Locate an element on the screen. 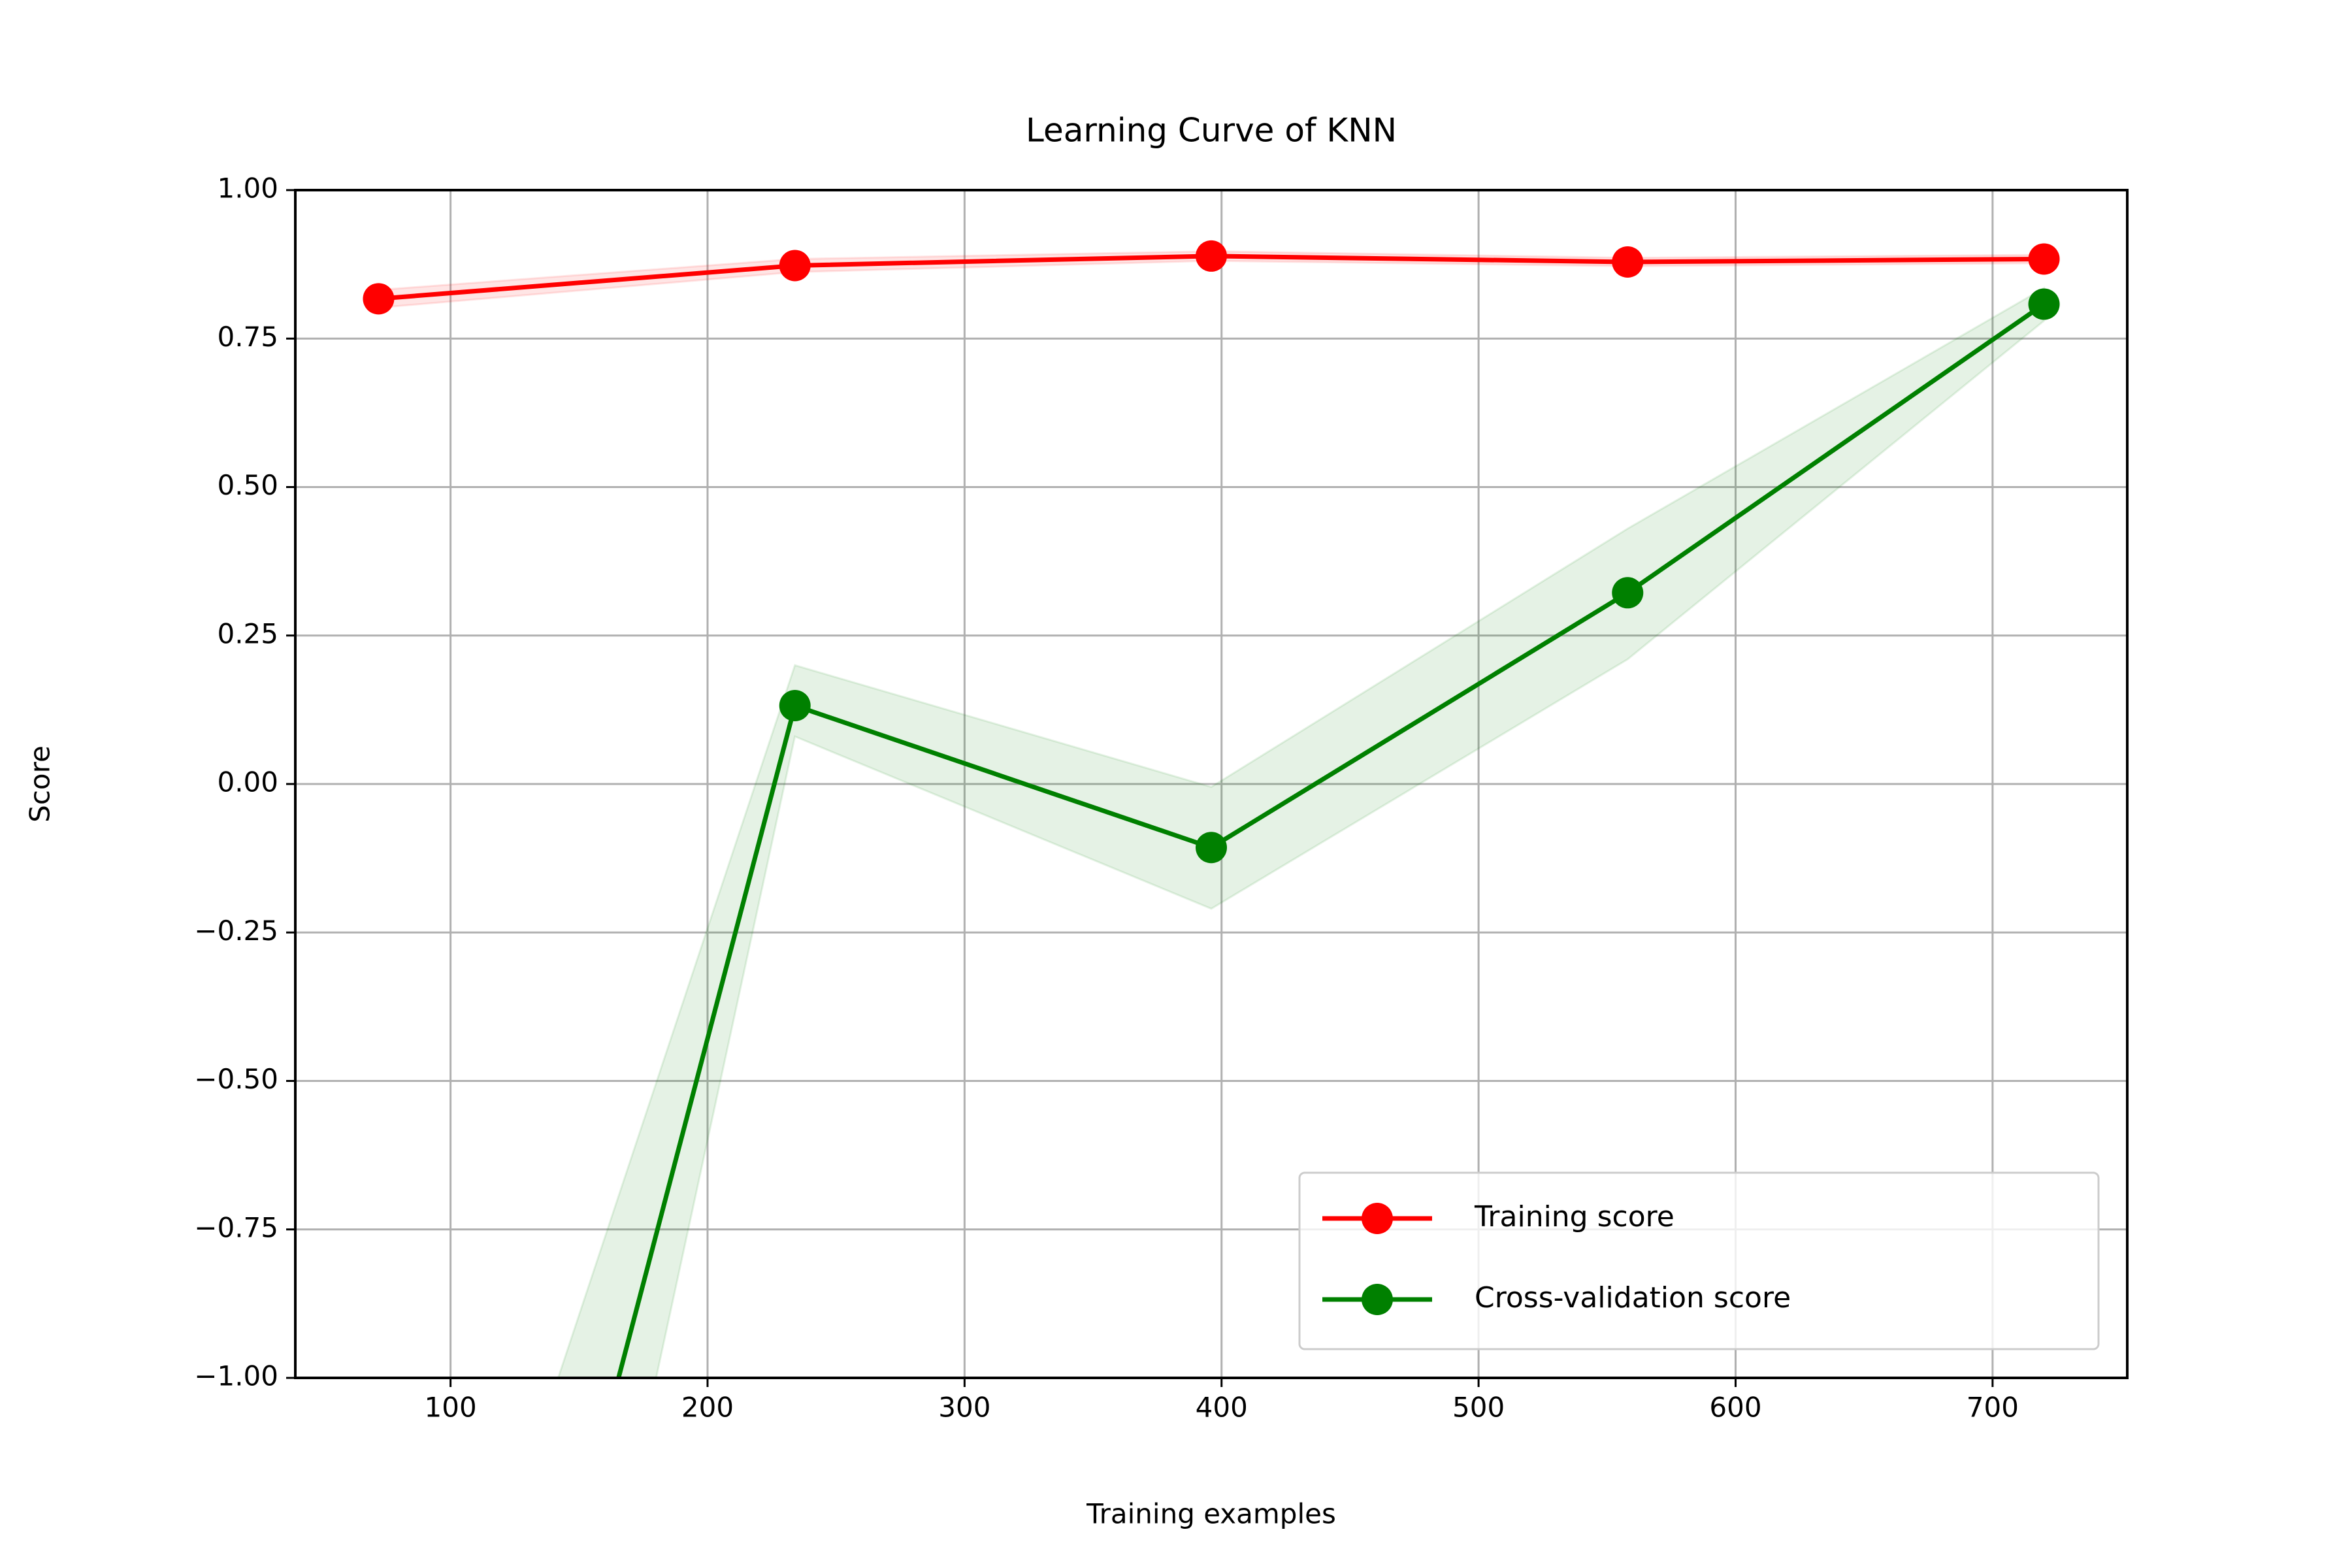  y-axis-label: Score is located at coordinates (40, 784).